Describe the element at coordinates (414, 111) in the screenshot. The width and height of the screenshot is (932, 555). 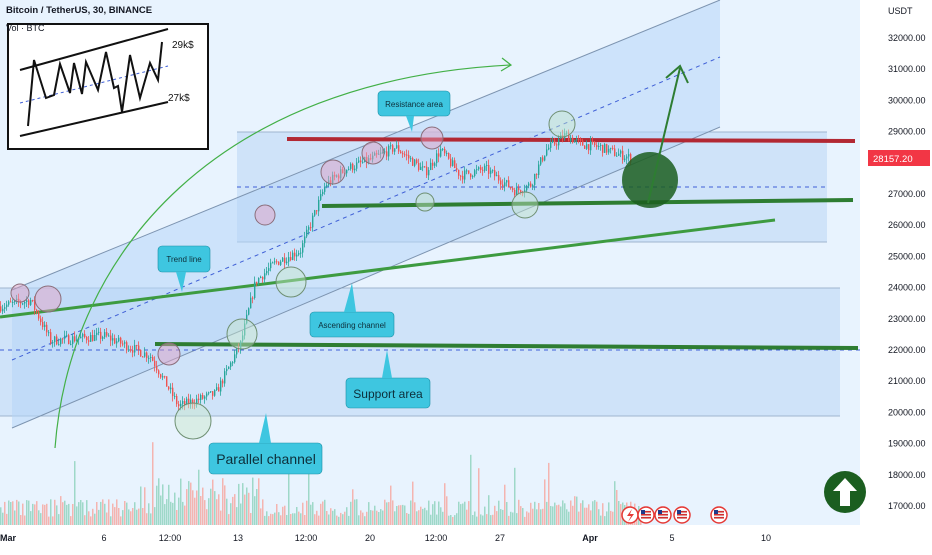
I see `callout-resistance: Resistance area` at that location.